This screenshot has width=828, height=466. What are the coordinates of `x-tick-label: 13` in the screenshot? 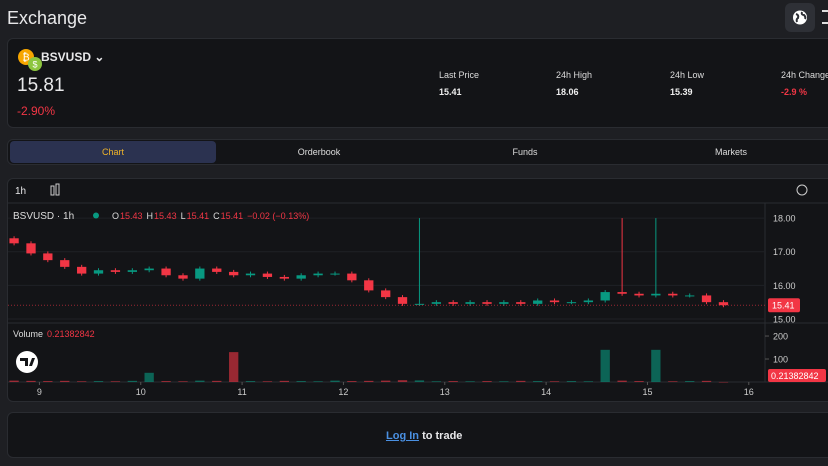 It's located at (445, 392).